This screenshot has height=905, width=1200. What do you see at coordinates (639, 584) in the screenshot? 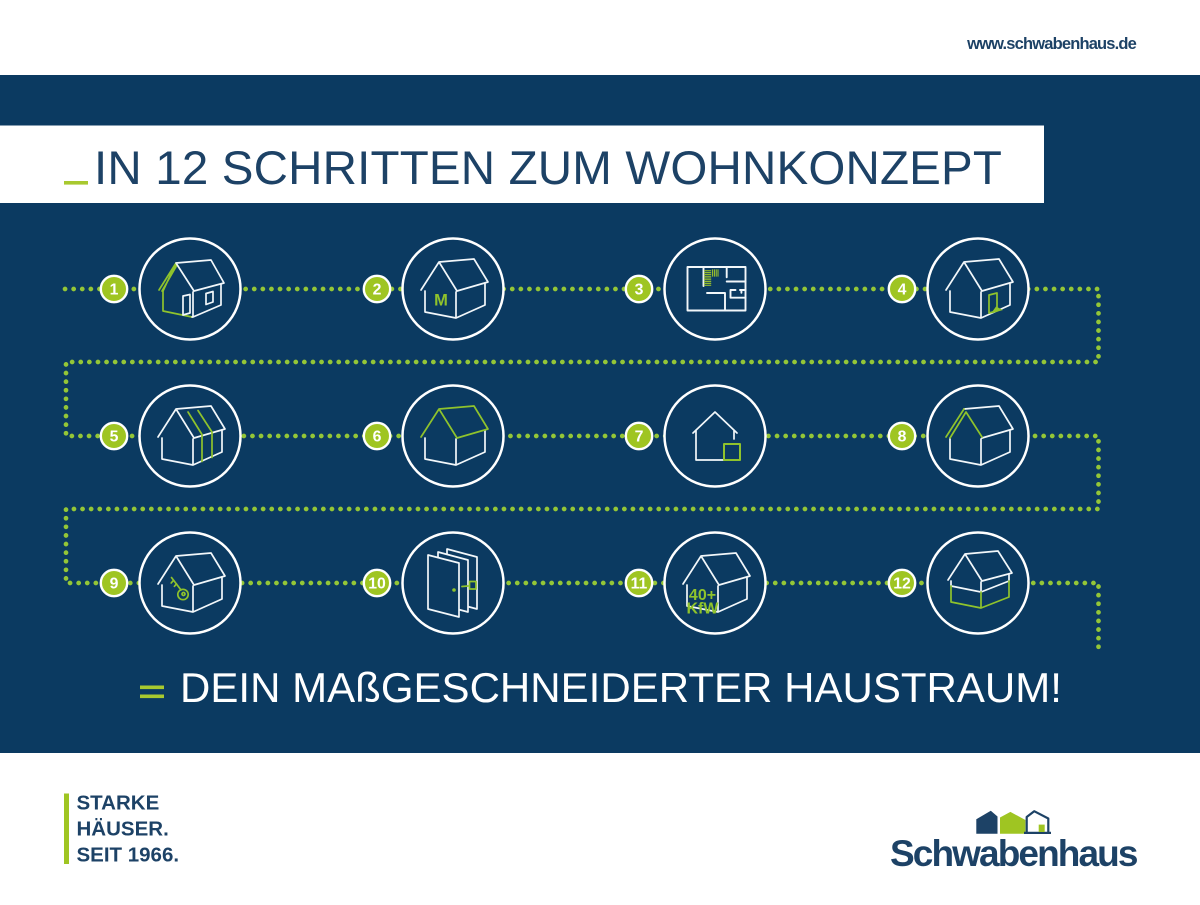
I see `svg-text: 11` at bounding box center [639, 584].